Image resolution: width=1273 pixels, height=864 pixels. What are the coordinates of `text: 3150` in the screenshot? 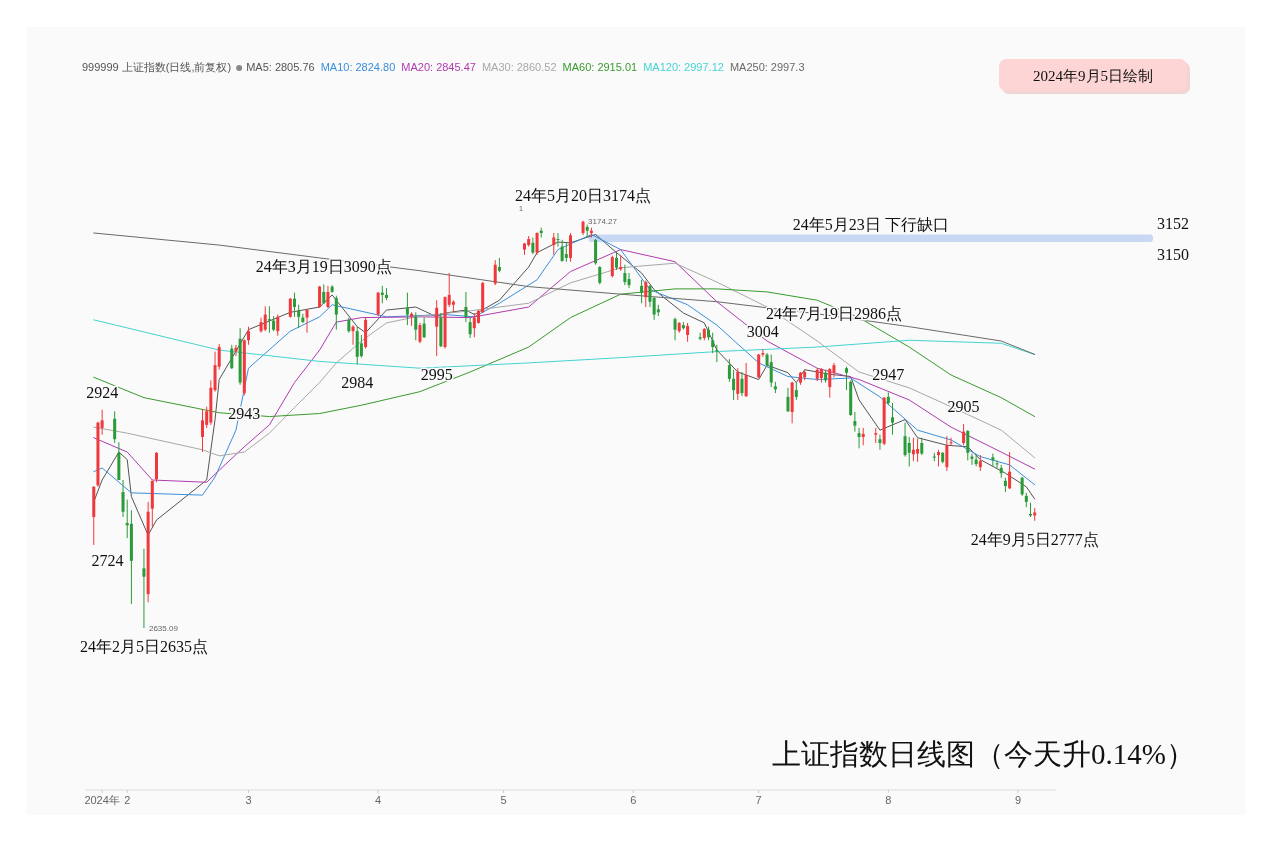 It's located at (1173, 255).